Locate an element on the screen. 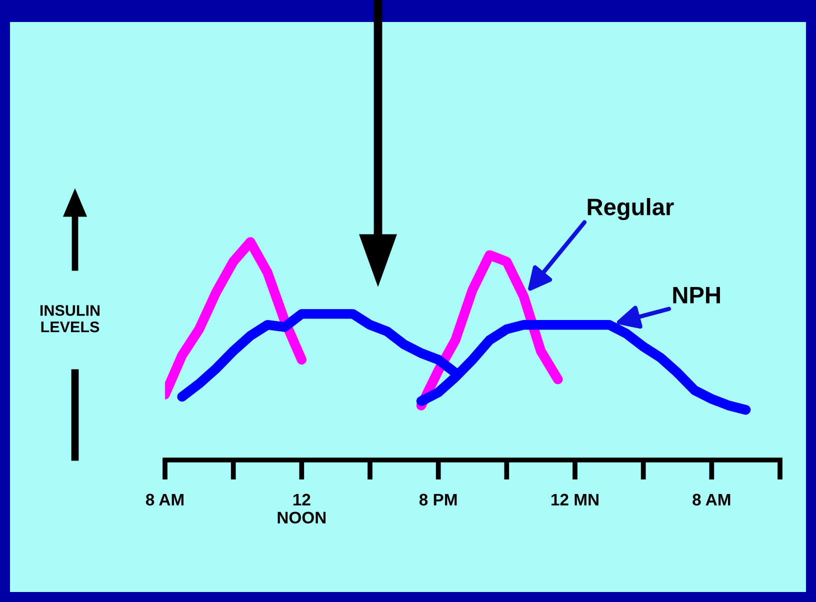 This screenshot has width=816, height=602. x-tick-label: 12 NOON is located at coordinates (302, 509).